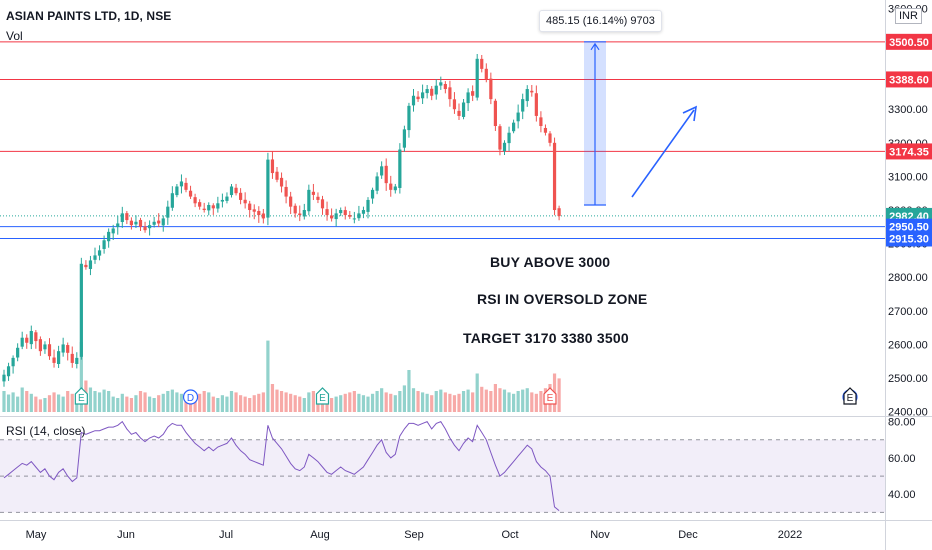  I want to click on month-label: May, so click(36, 535).